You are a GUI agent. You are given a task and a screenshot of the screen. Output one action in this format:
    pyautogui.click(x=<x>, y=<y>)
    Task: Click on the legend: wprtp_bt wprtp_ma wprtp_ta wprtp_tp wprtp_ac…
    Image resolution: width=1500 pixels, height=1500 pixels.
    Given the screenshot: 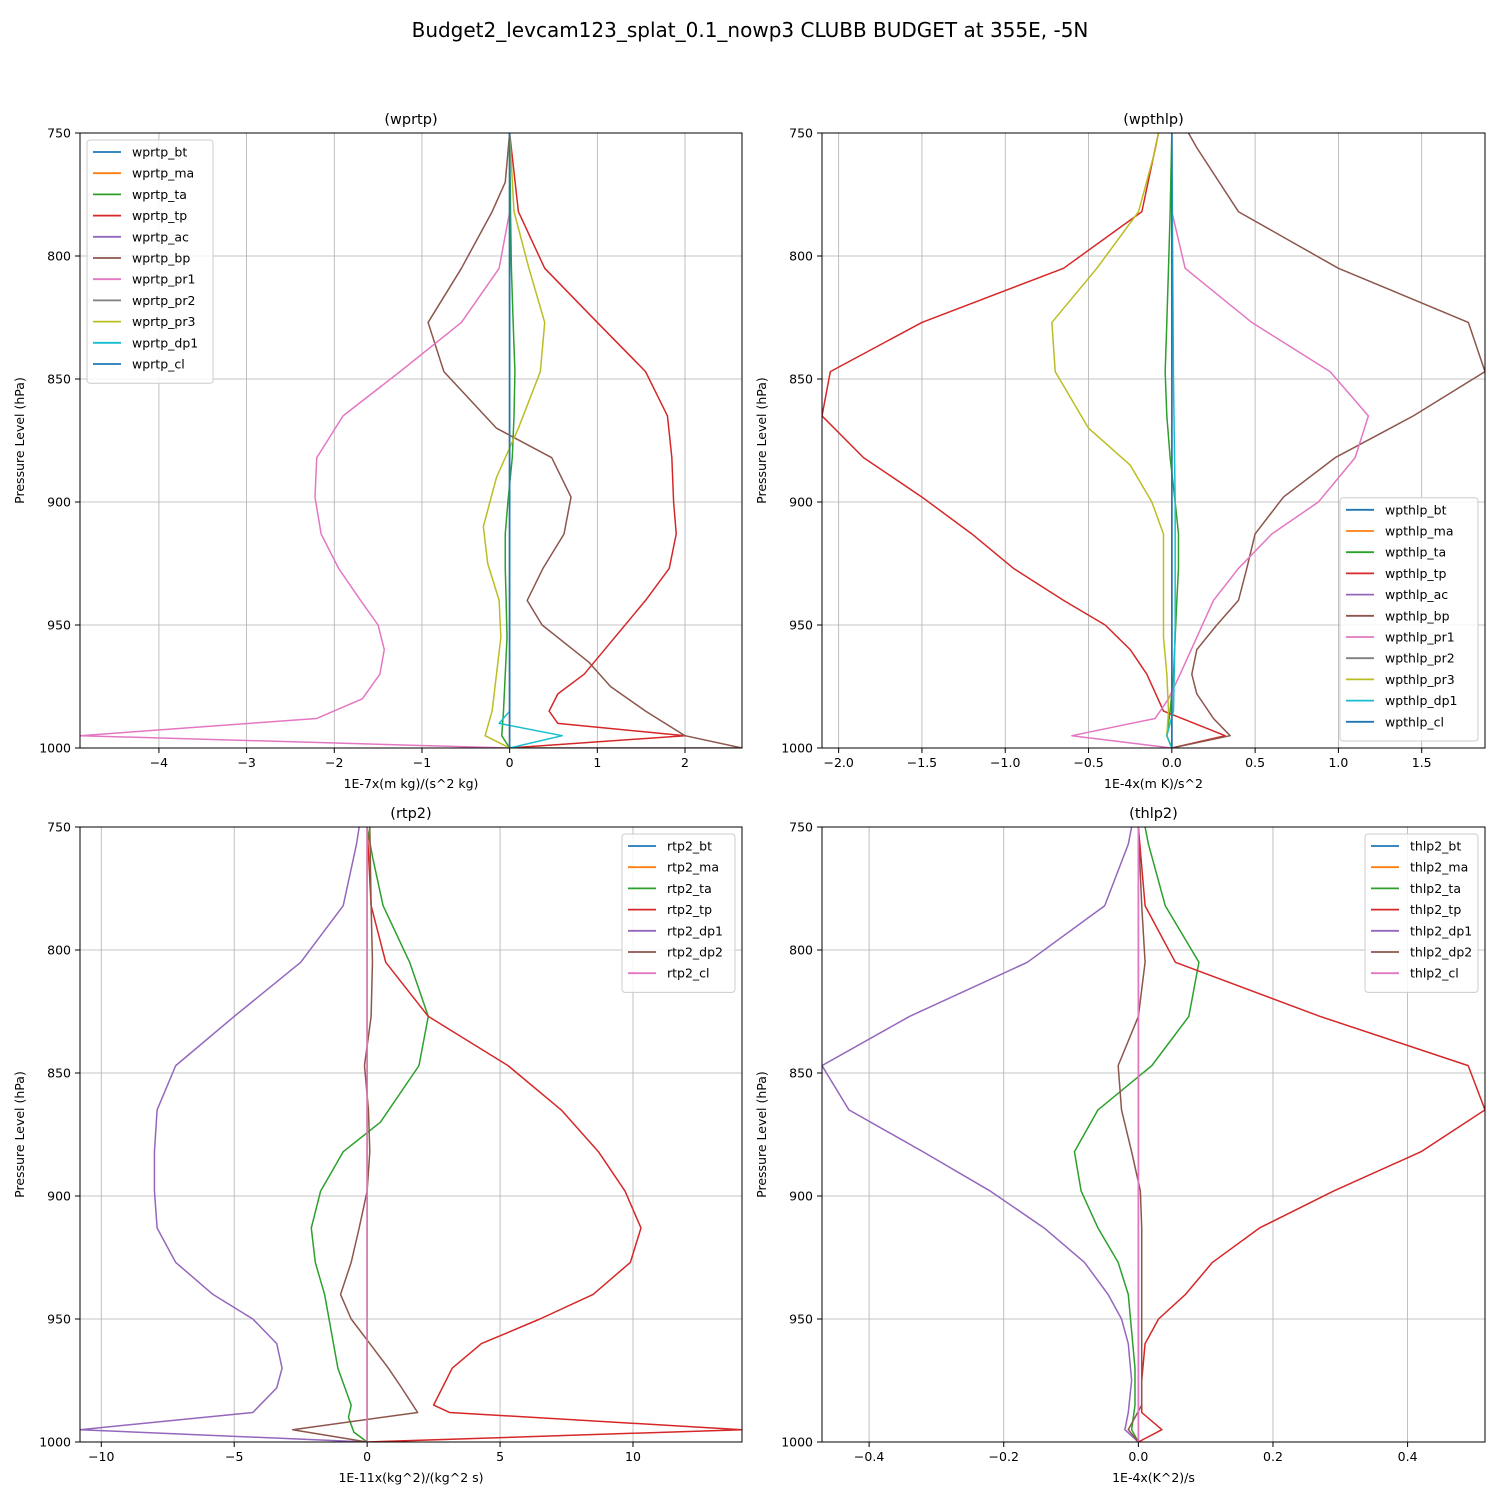 What is the action you would take?
    pyautogui.click(x=150, y=261)
    